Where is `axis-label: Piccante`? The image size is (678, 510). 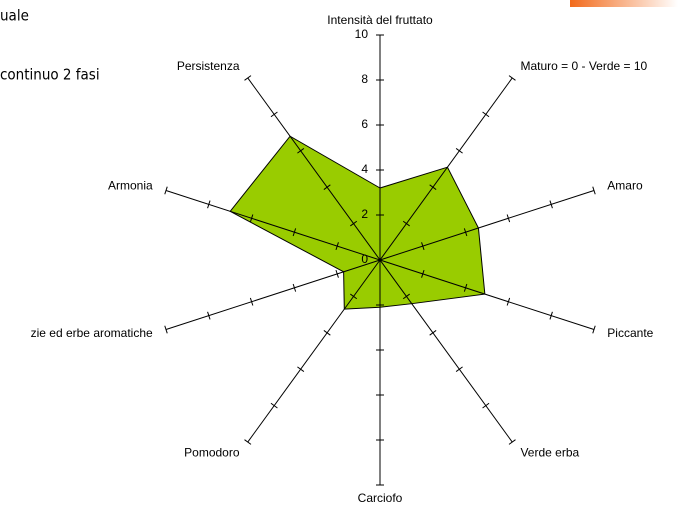
axis-label: Piccante is located at coordinates (630, 333).